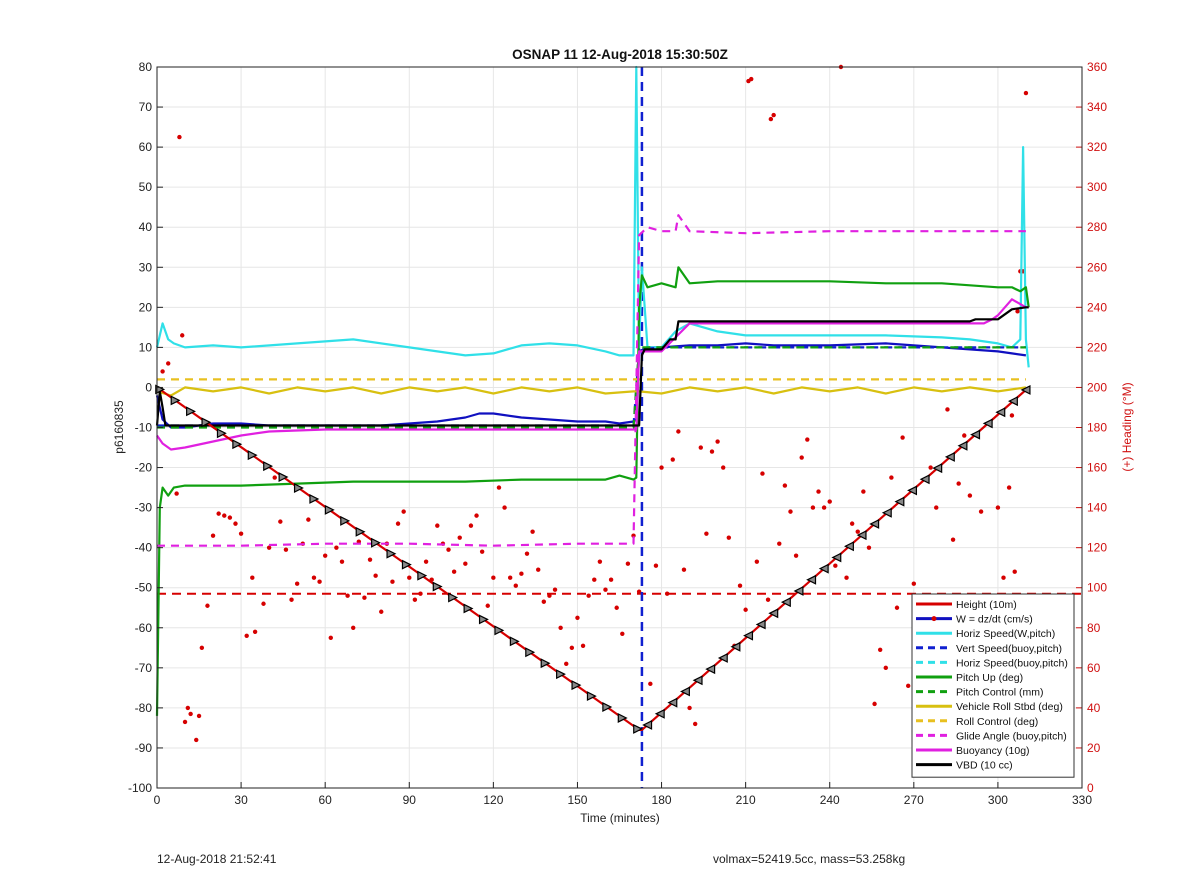  What do you see at coordinates (1097, 588) in the screenshot?
I see `y2-tick-label: 100` at bounding box center [1097, 588].